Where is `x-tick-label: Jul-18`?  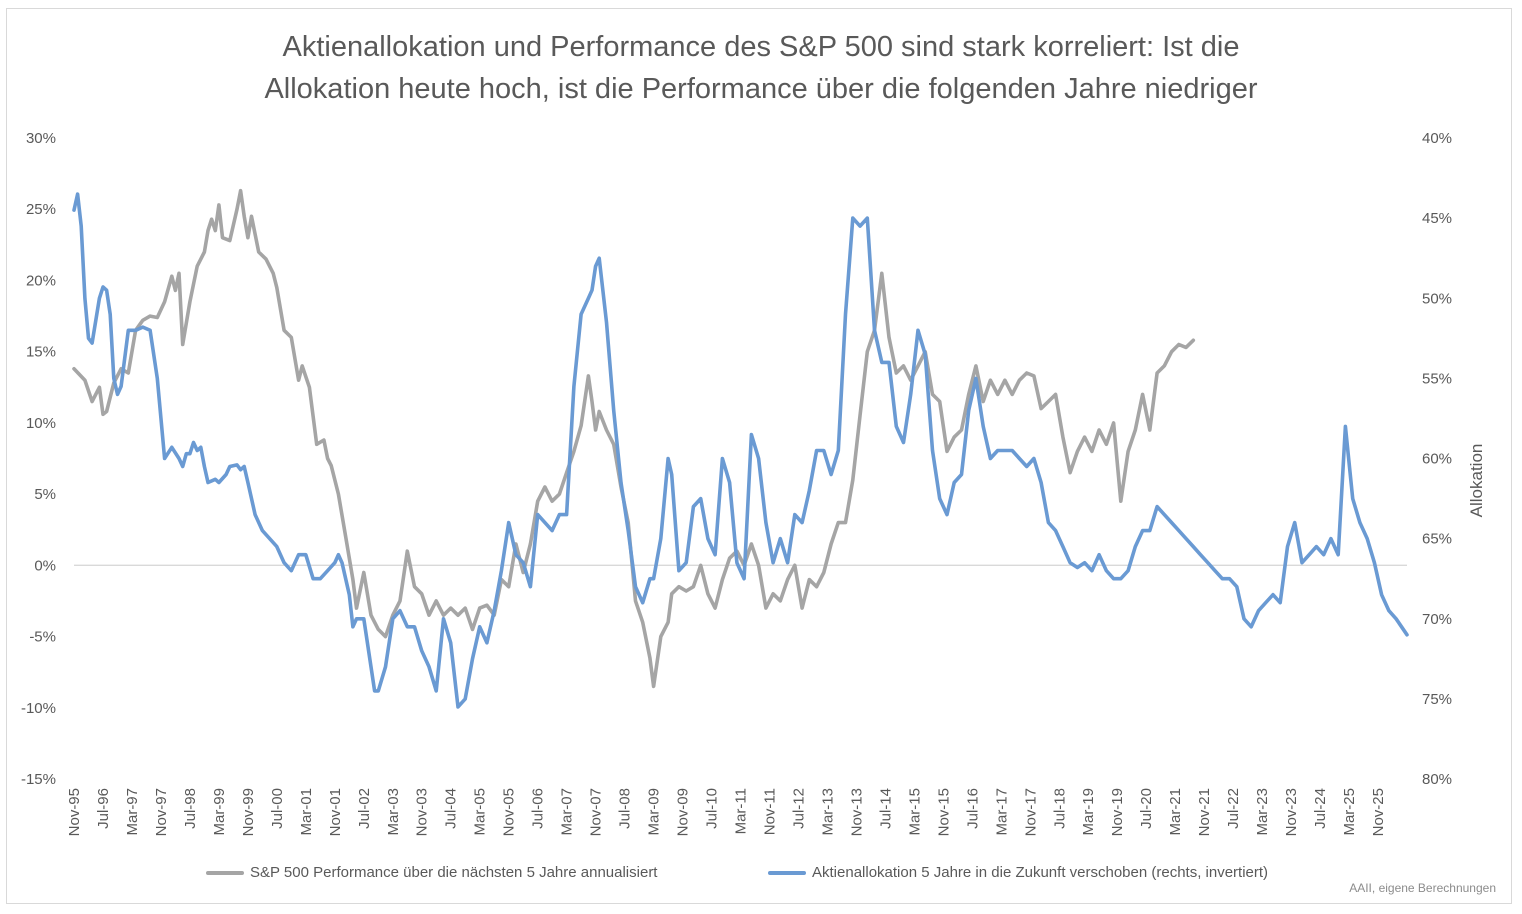
x-tick-label: Jul-18 is located at coordinates (1059, 808).